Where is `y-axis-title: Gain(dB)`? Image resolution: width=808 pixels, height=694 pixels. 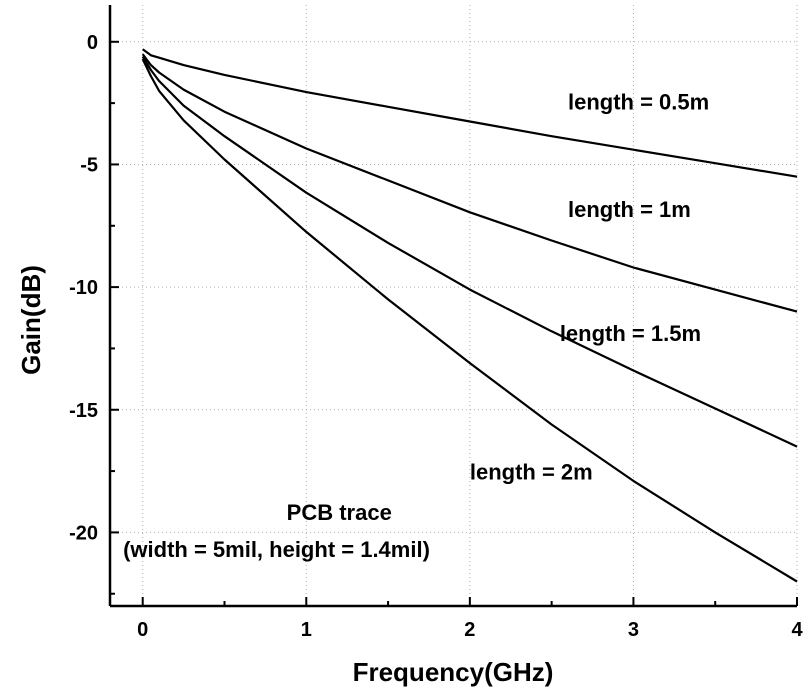
y-axis-title: Gain(dB) is located at coordinates (31, 320).